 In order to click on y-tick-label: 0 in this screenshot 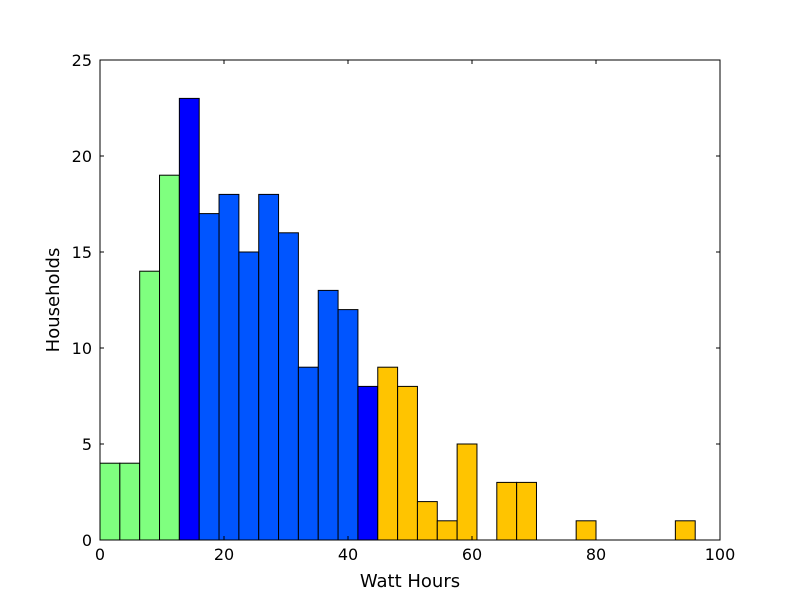, I will do `click(87, 540)`.